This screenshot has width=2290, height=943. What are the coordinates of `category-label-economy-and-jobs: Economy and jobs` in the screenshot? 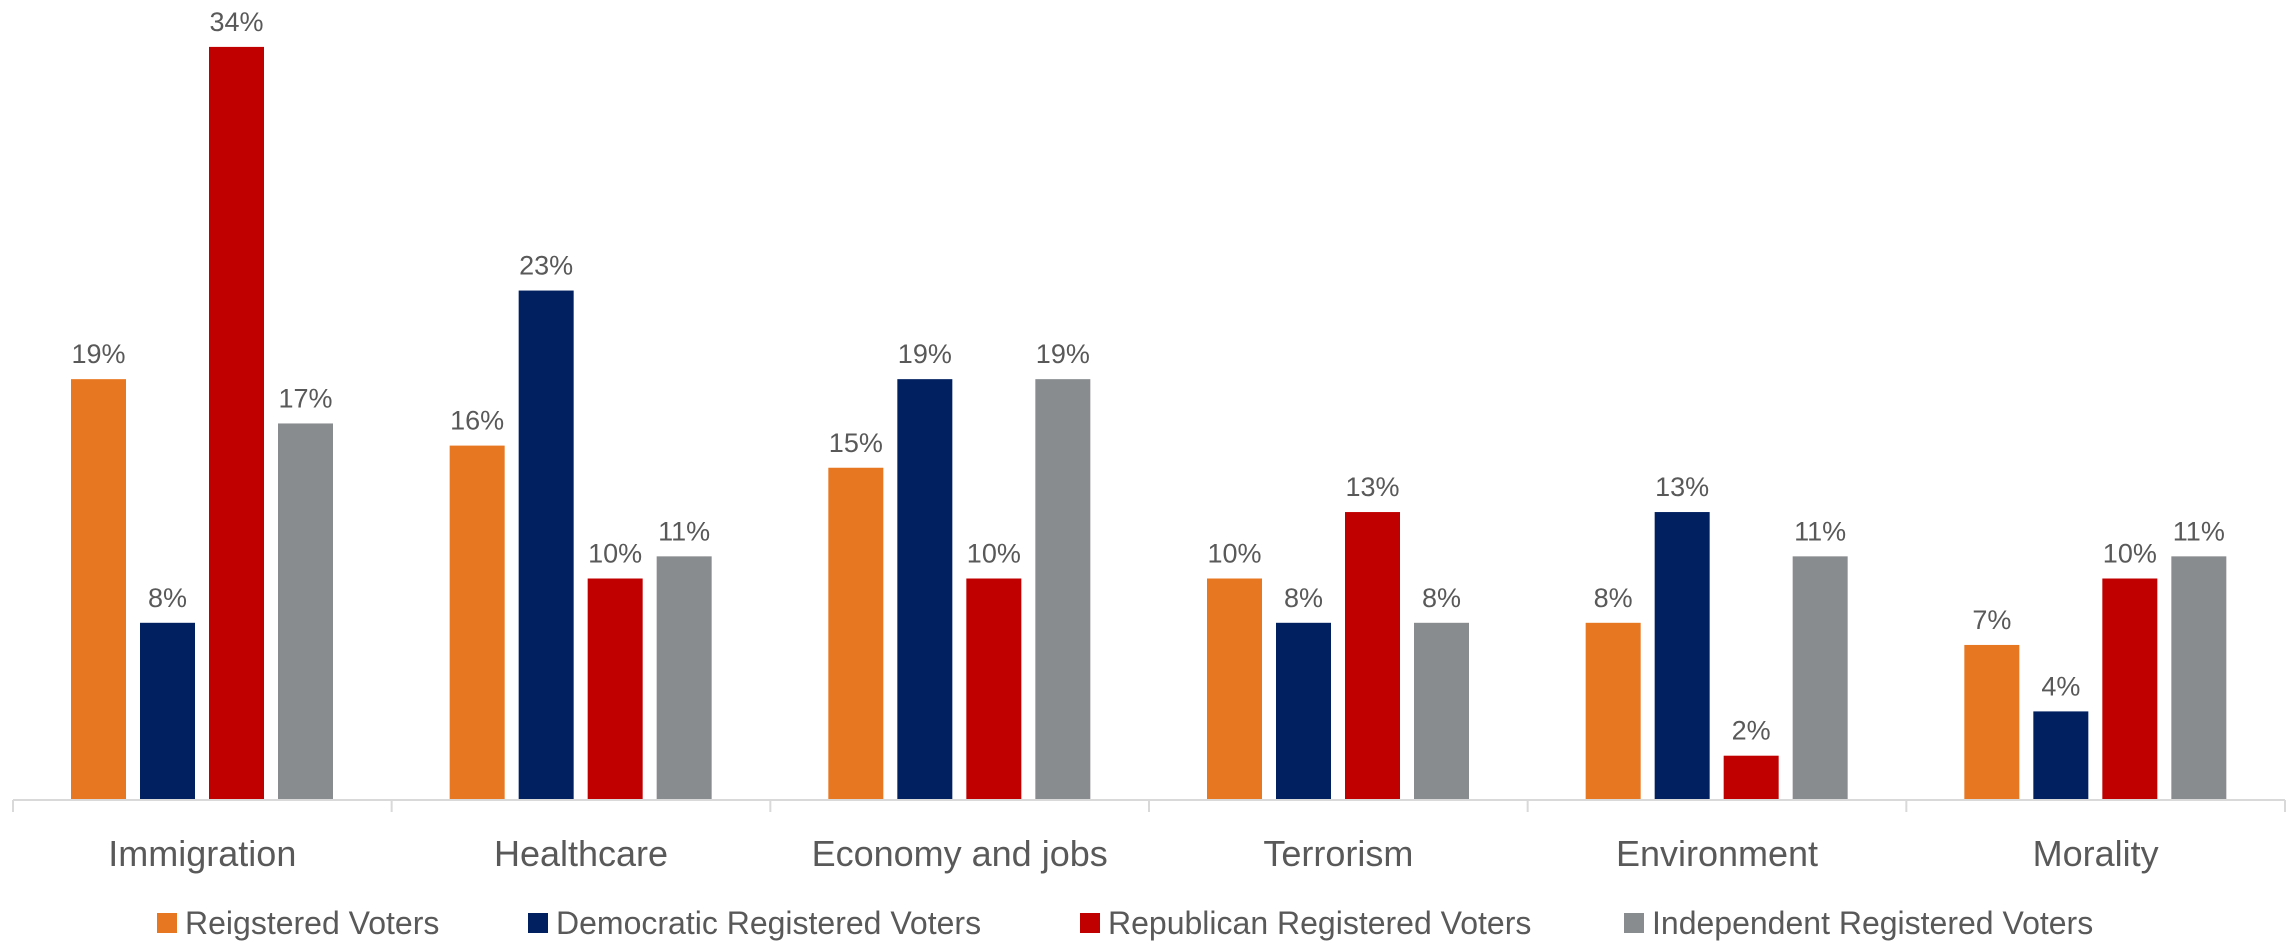 It's located at (960, 853).